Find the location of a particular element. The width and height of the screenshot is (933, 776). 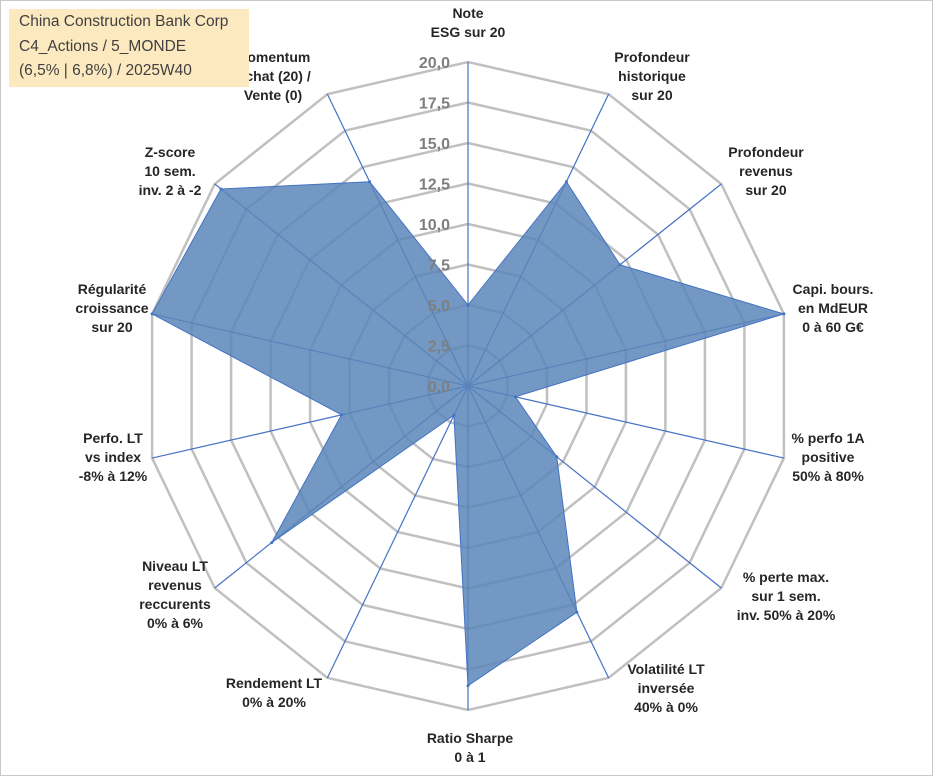

axis-label-4: % perfo 1A positive 50% à 80% is located at coordinates (827, 457).